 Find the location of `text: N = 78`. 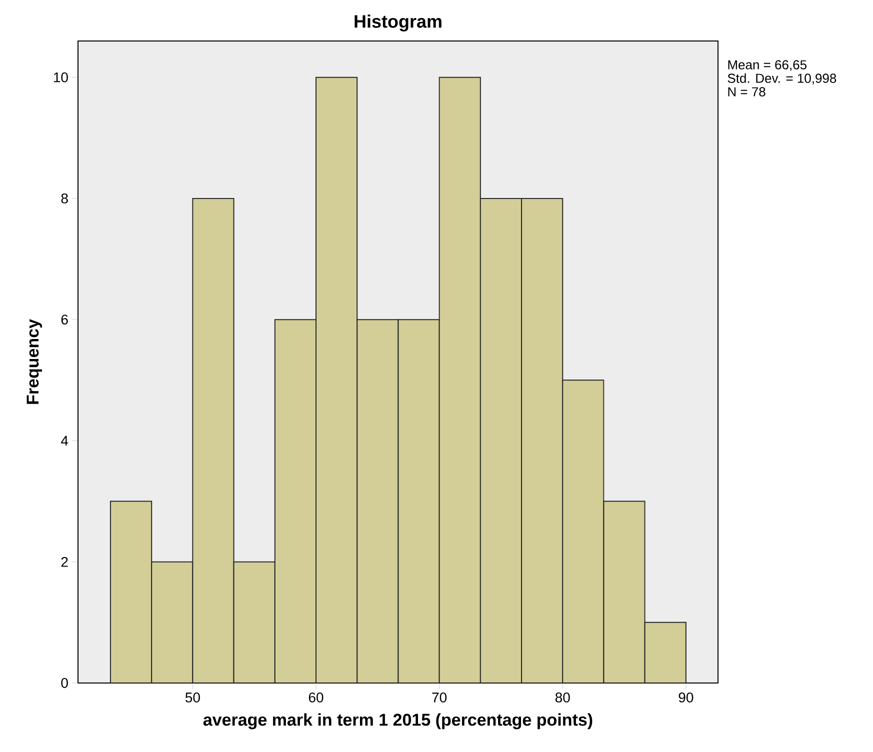

text: N = 78 is located at coordinates (747, 91).